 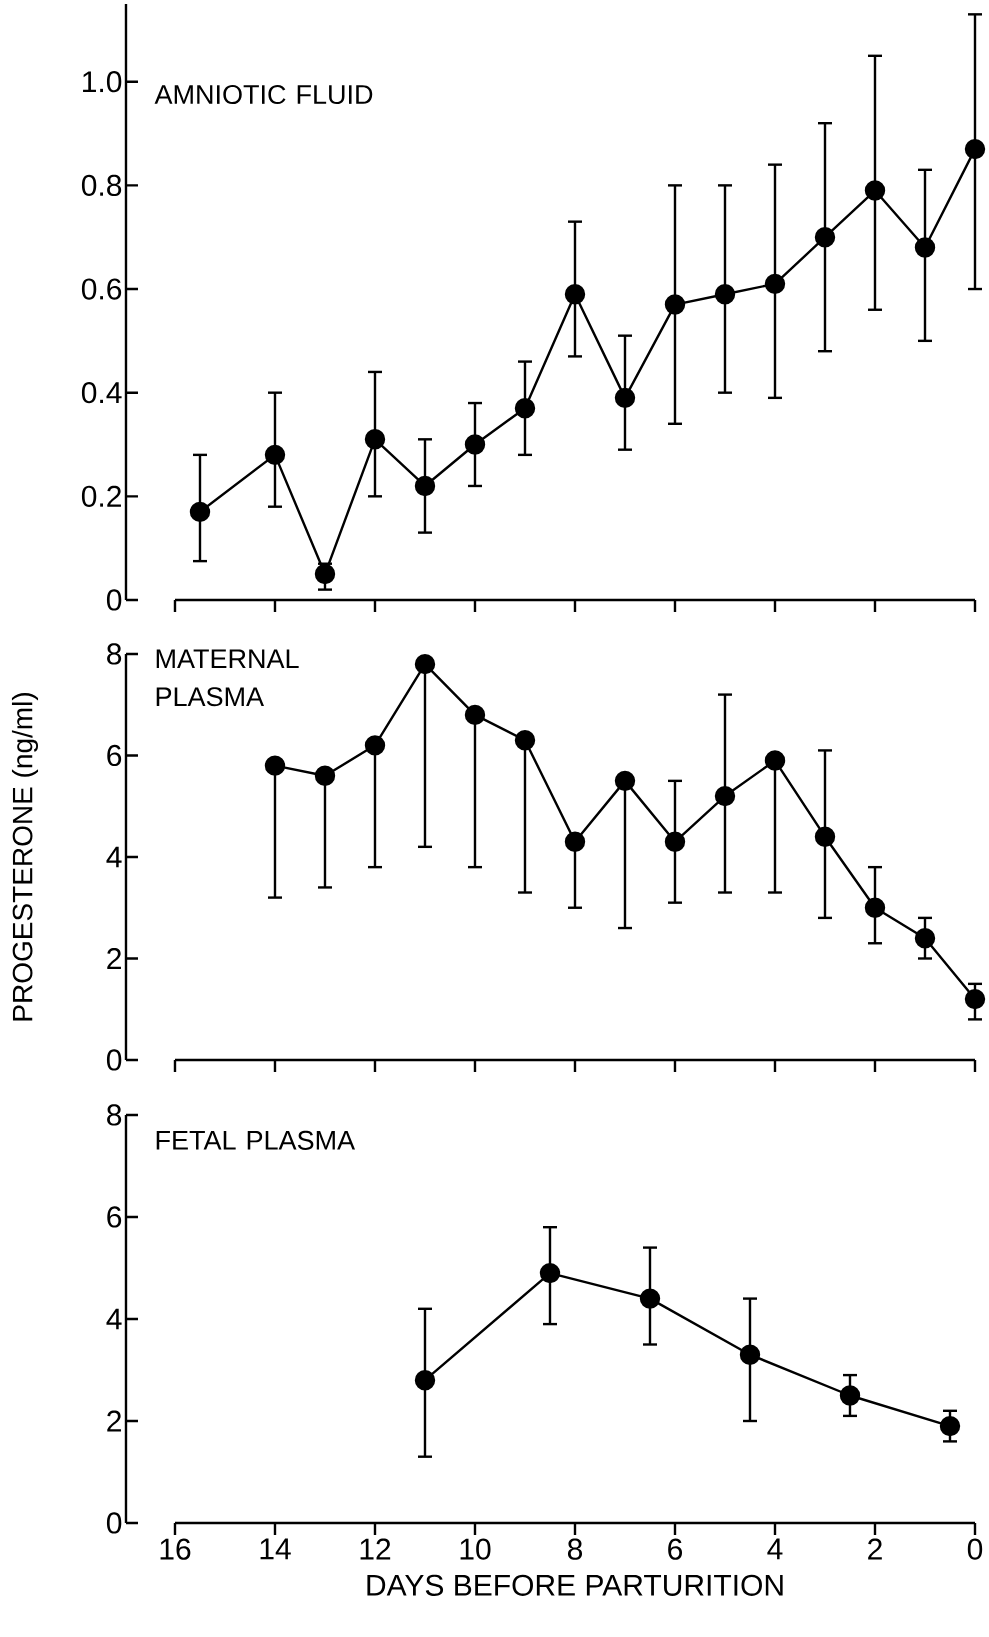 What do you see at coordinates (575, 1549) in the screenshot?
I see `x-tick-label: 8` at bounding box center [575, 1549].